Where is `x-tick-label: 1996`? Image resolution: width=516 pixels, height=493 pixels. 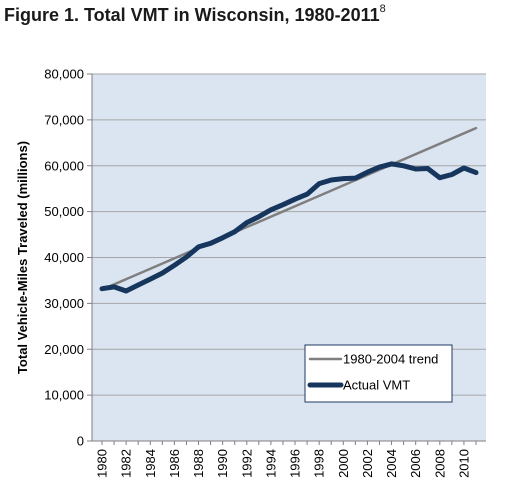
x-tick-label: 1996 is located at coordinates (295, 463).